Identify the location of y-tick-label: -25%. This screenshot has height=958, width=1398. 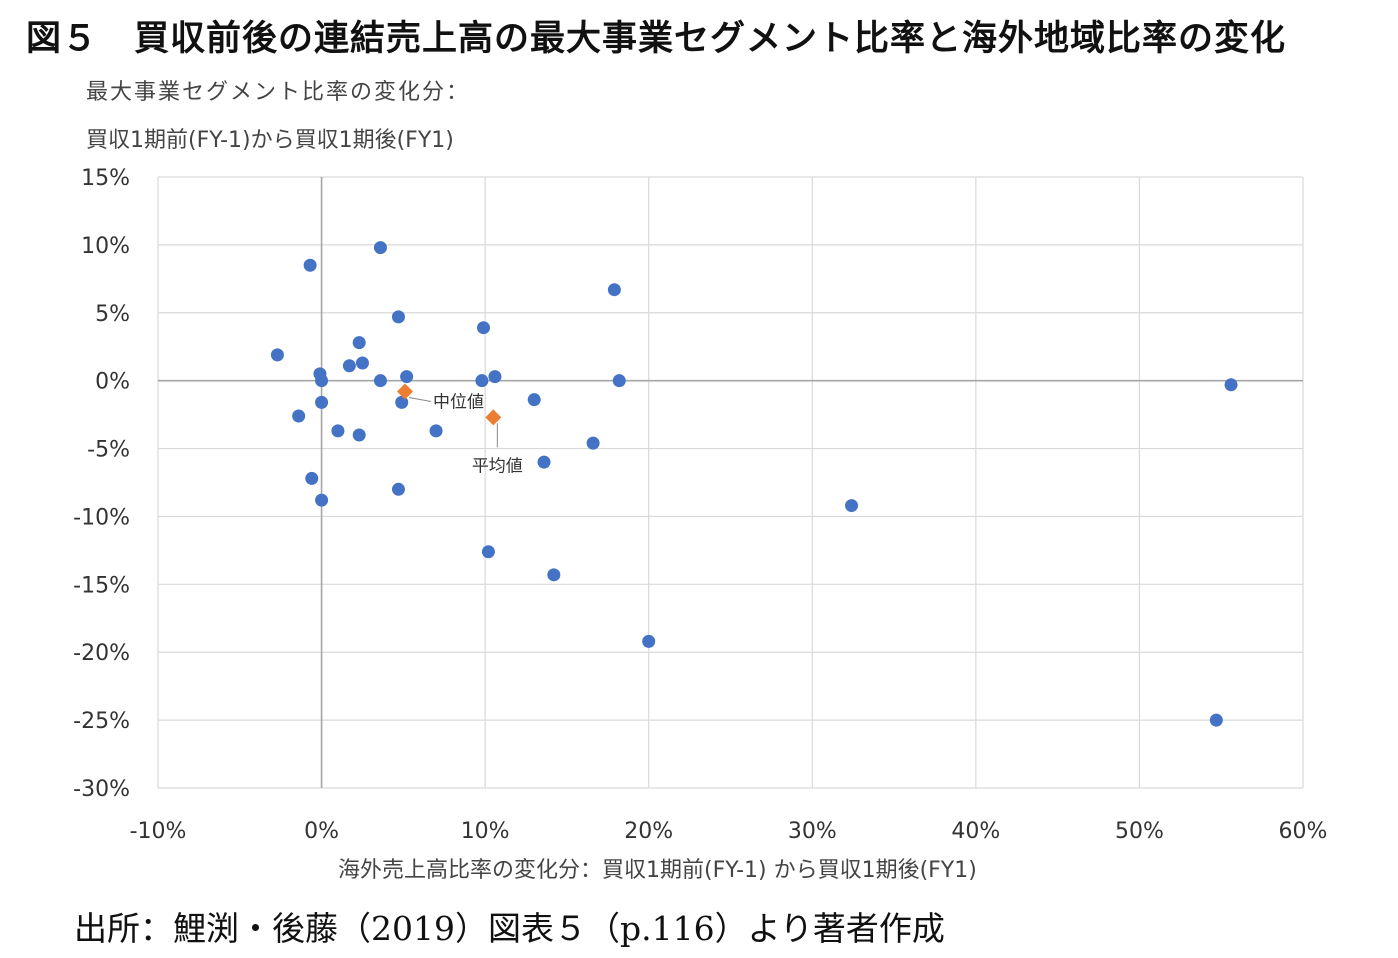
(101, 721).